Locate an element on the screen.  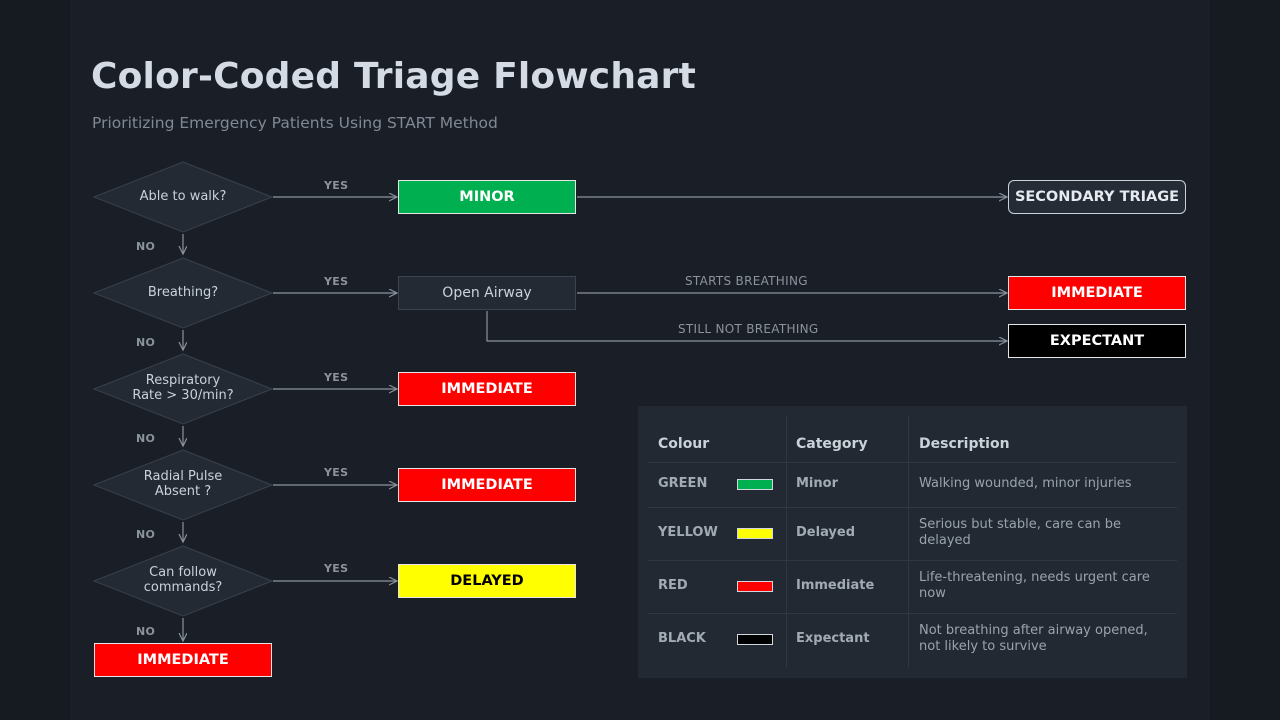
row-colour-name: BLACK is located at coordinates (682, 638).